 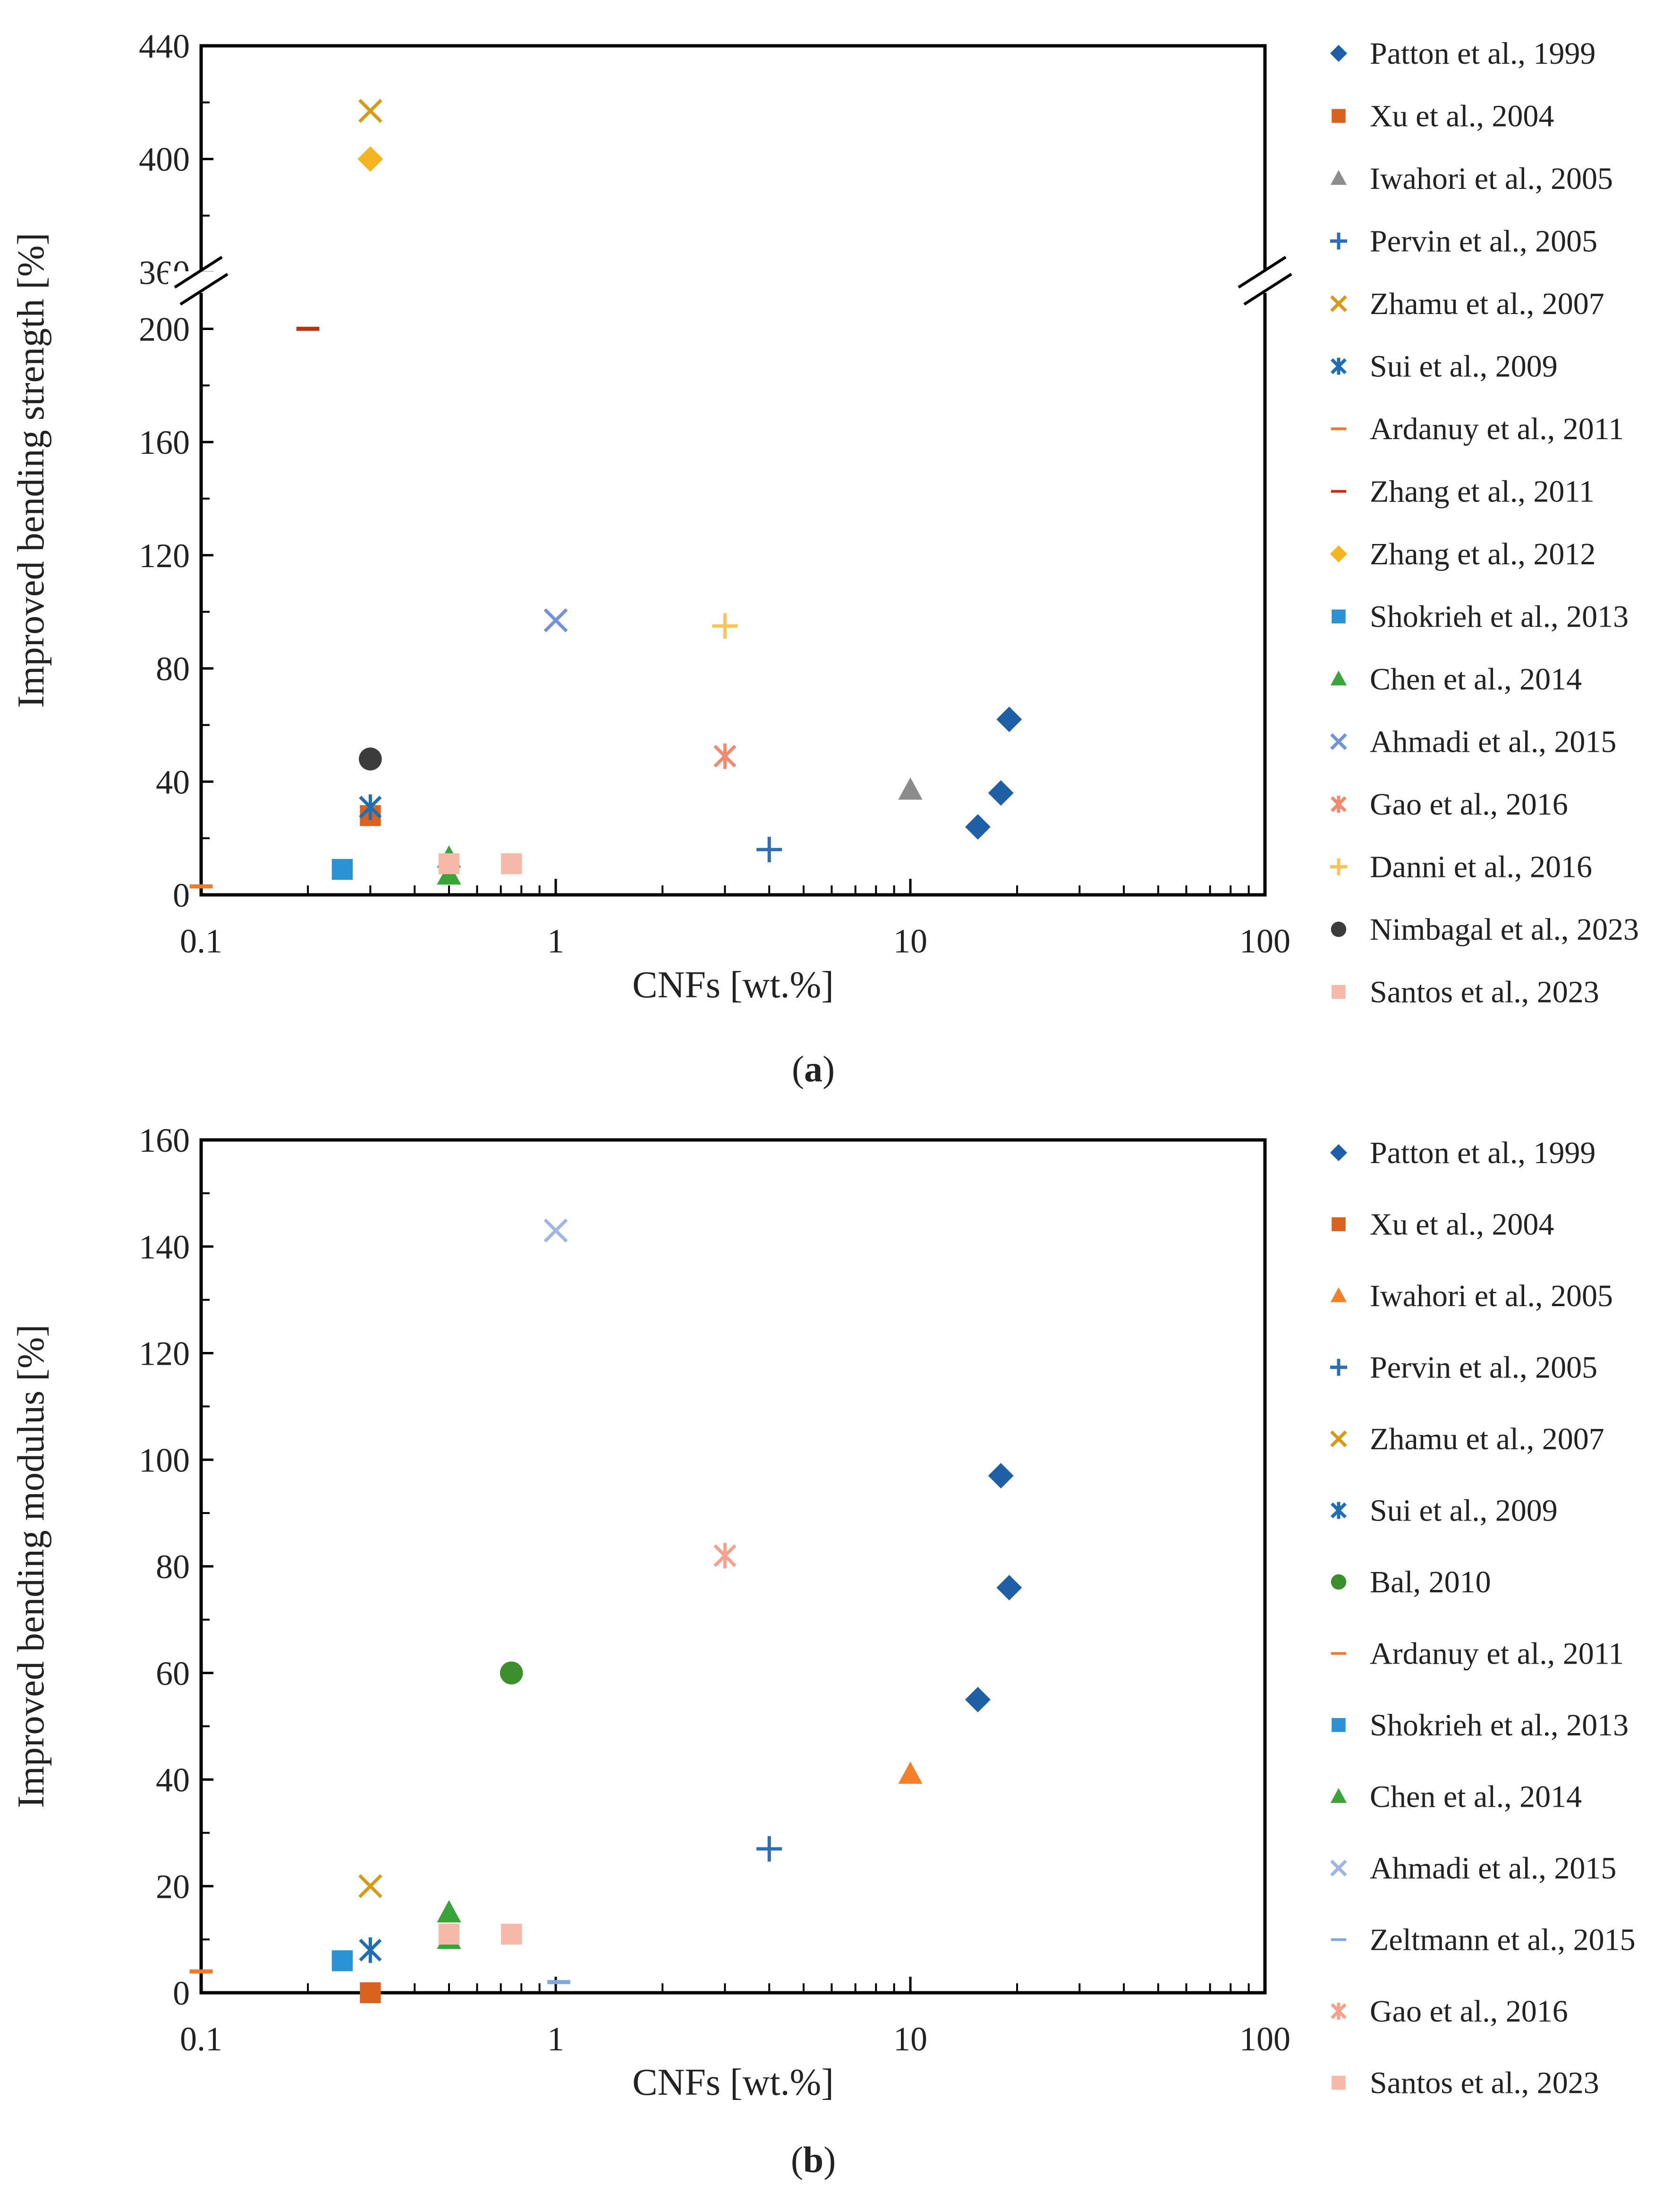 I want to click on series-zhang-et-al-2011, so click(x=308, y=329).